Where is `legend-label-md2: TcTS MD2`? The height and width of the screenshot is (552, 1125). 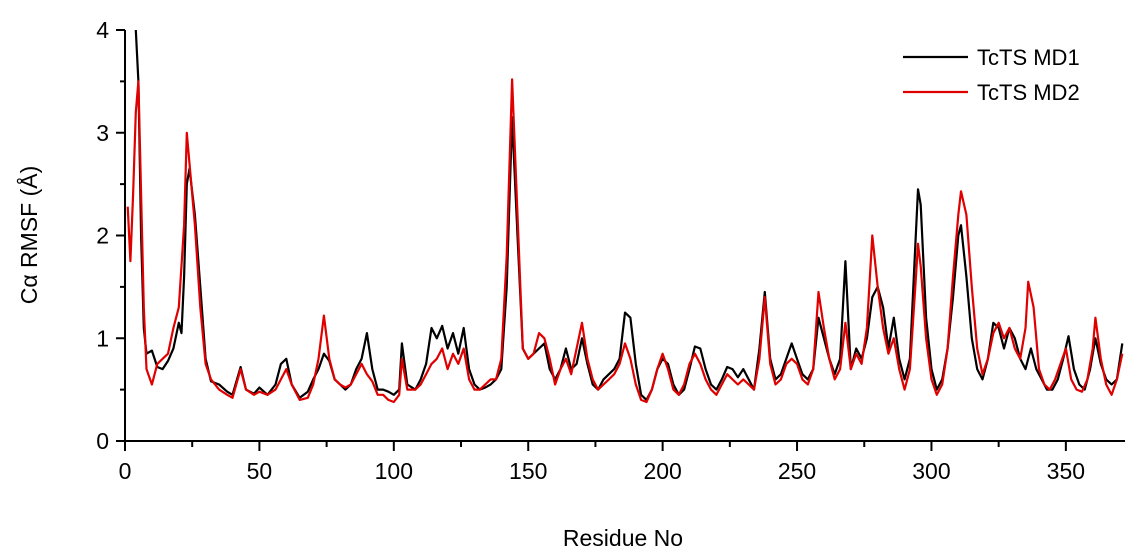 legend-label-md2: TcTS MD2 is located at coordinates (1028, 92).